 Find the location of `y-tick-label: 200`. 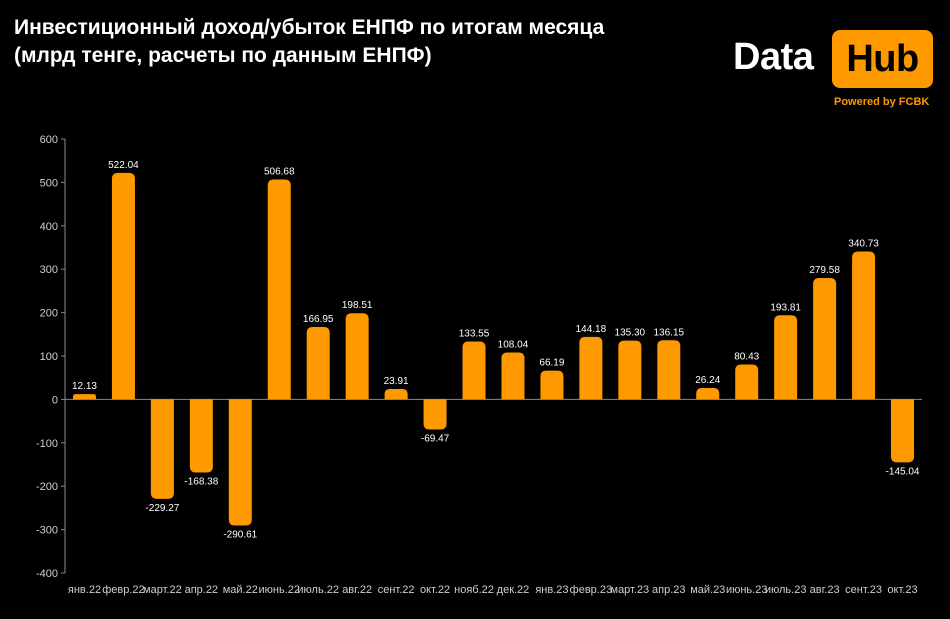

y-tick-label: 200 is located at coordinates (49, 314).